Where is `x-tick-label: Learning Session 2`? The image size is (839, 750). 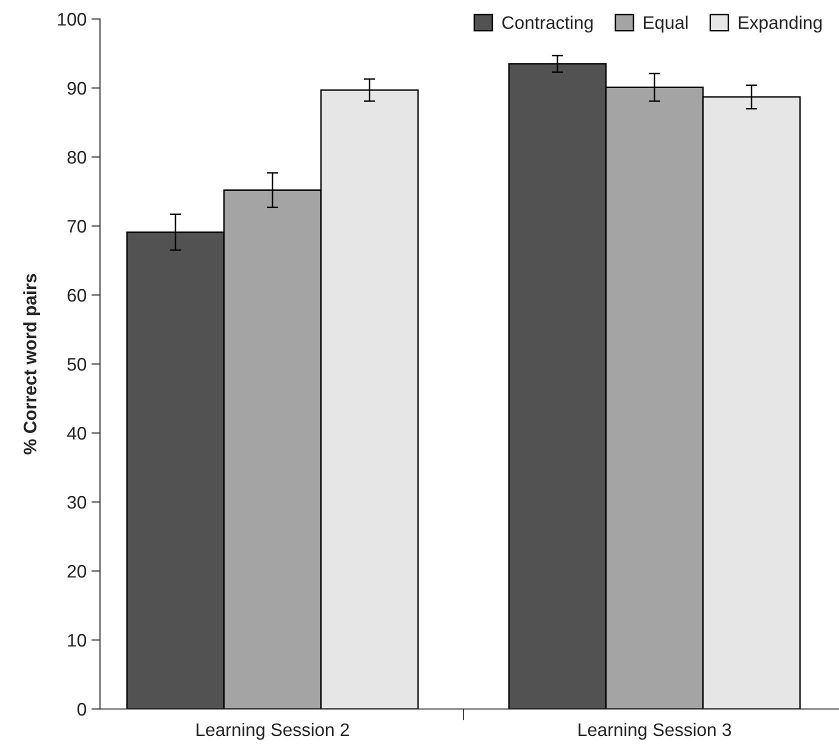
x-tick-label: Learning Session 2 is located at coordinates (272, 731).